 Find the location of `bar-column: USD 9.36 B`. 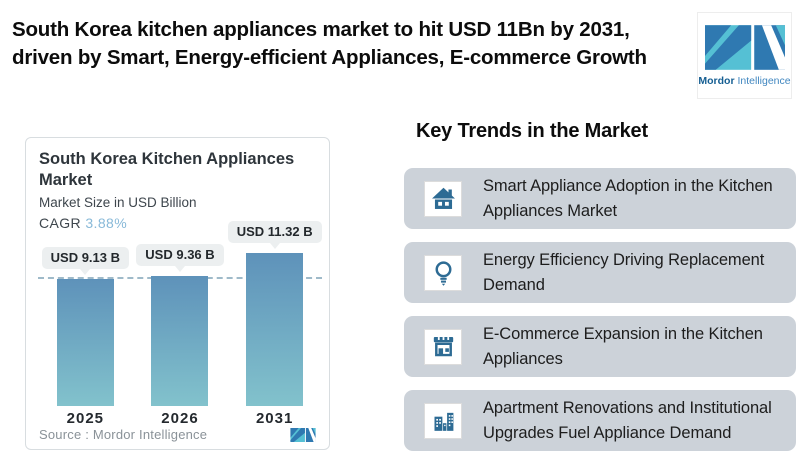

bar-column: USD 9.36 B is located at coordinates (180, 313).